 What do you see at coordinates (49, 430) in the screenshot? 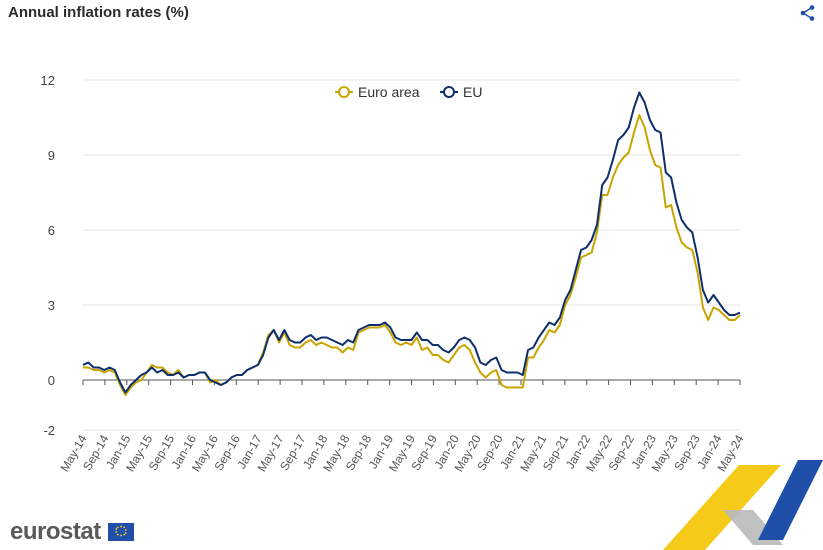
I see `y-tick-label: -2` at bounding box center [49, 430].